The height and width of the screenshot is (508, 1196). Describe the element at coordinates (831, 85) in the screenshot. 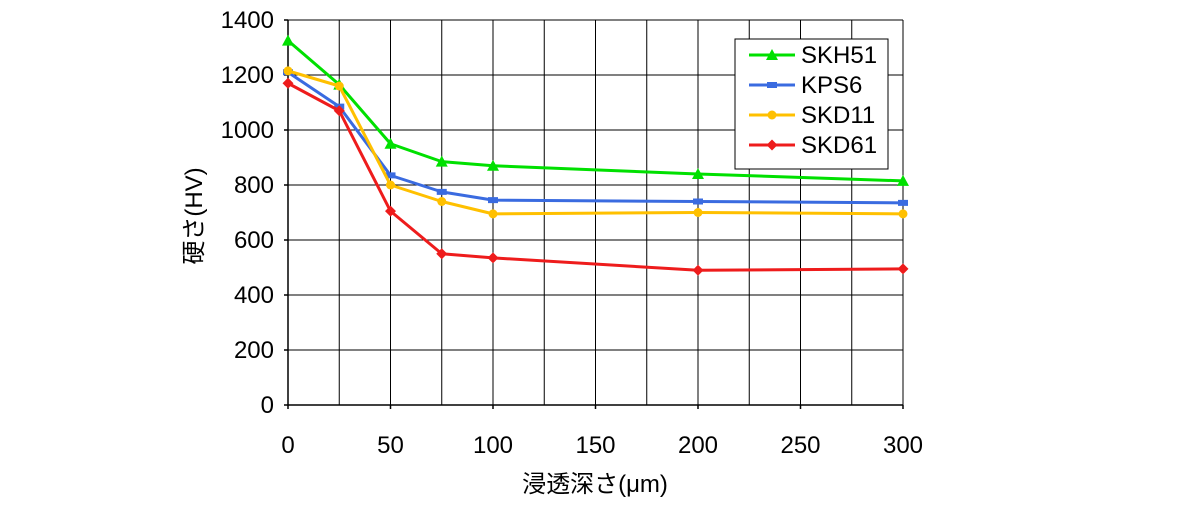

I see `legend-label: KPS6` at that location.